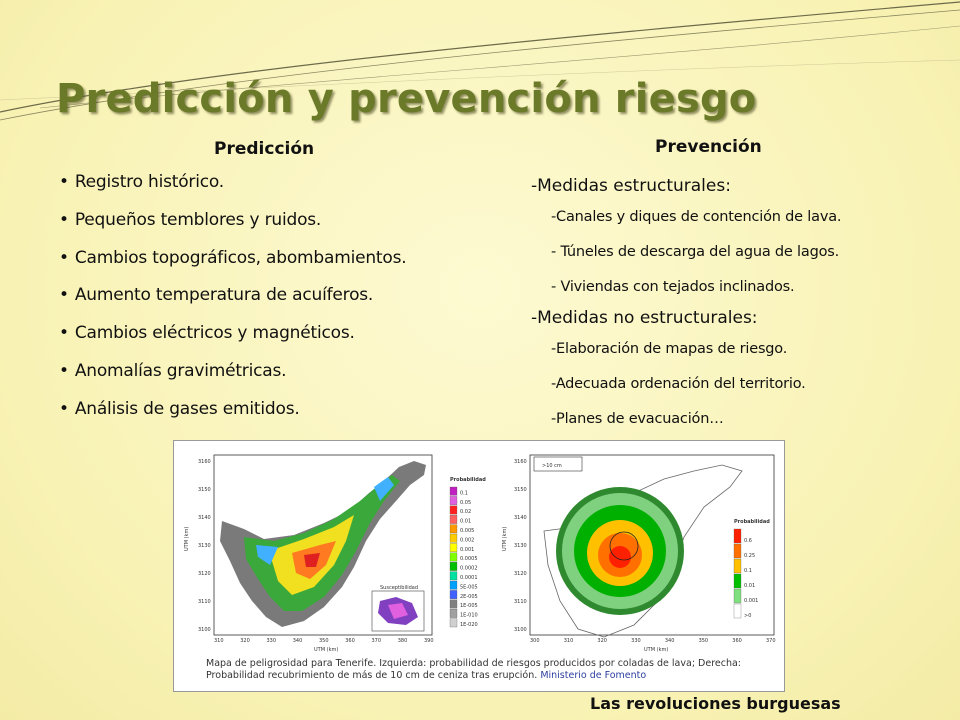 The width and height of the screenshot is (960, 720). Describe the element at coordinates (469, 559) in the screenshot. I see `left-legend-label: 0.0005` at that location.